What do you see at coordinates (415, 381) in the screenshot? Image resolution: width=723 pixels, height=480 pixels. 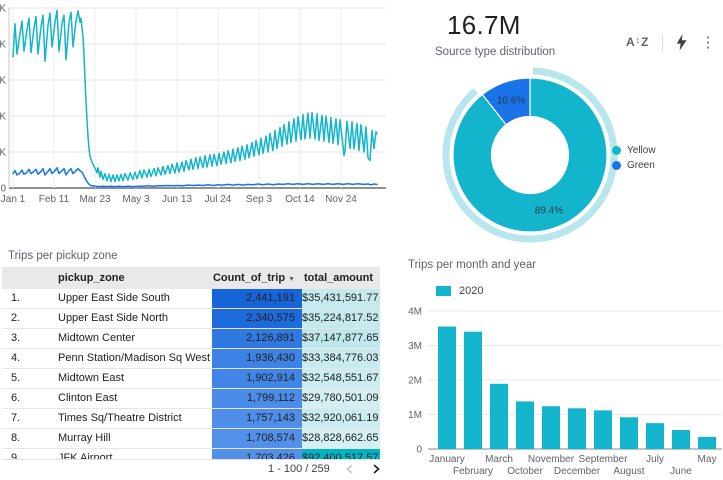 I see `svg-text: 2M` at bounding box center [415, 381].